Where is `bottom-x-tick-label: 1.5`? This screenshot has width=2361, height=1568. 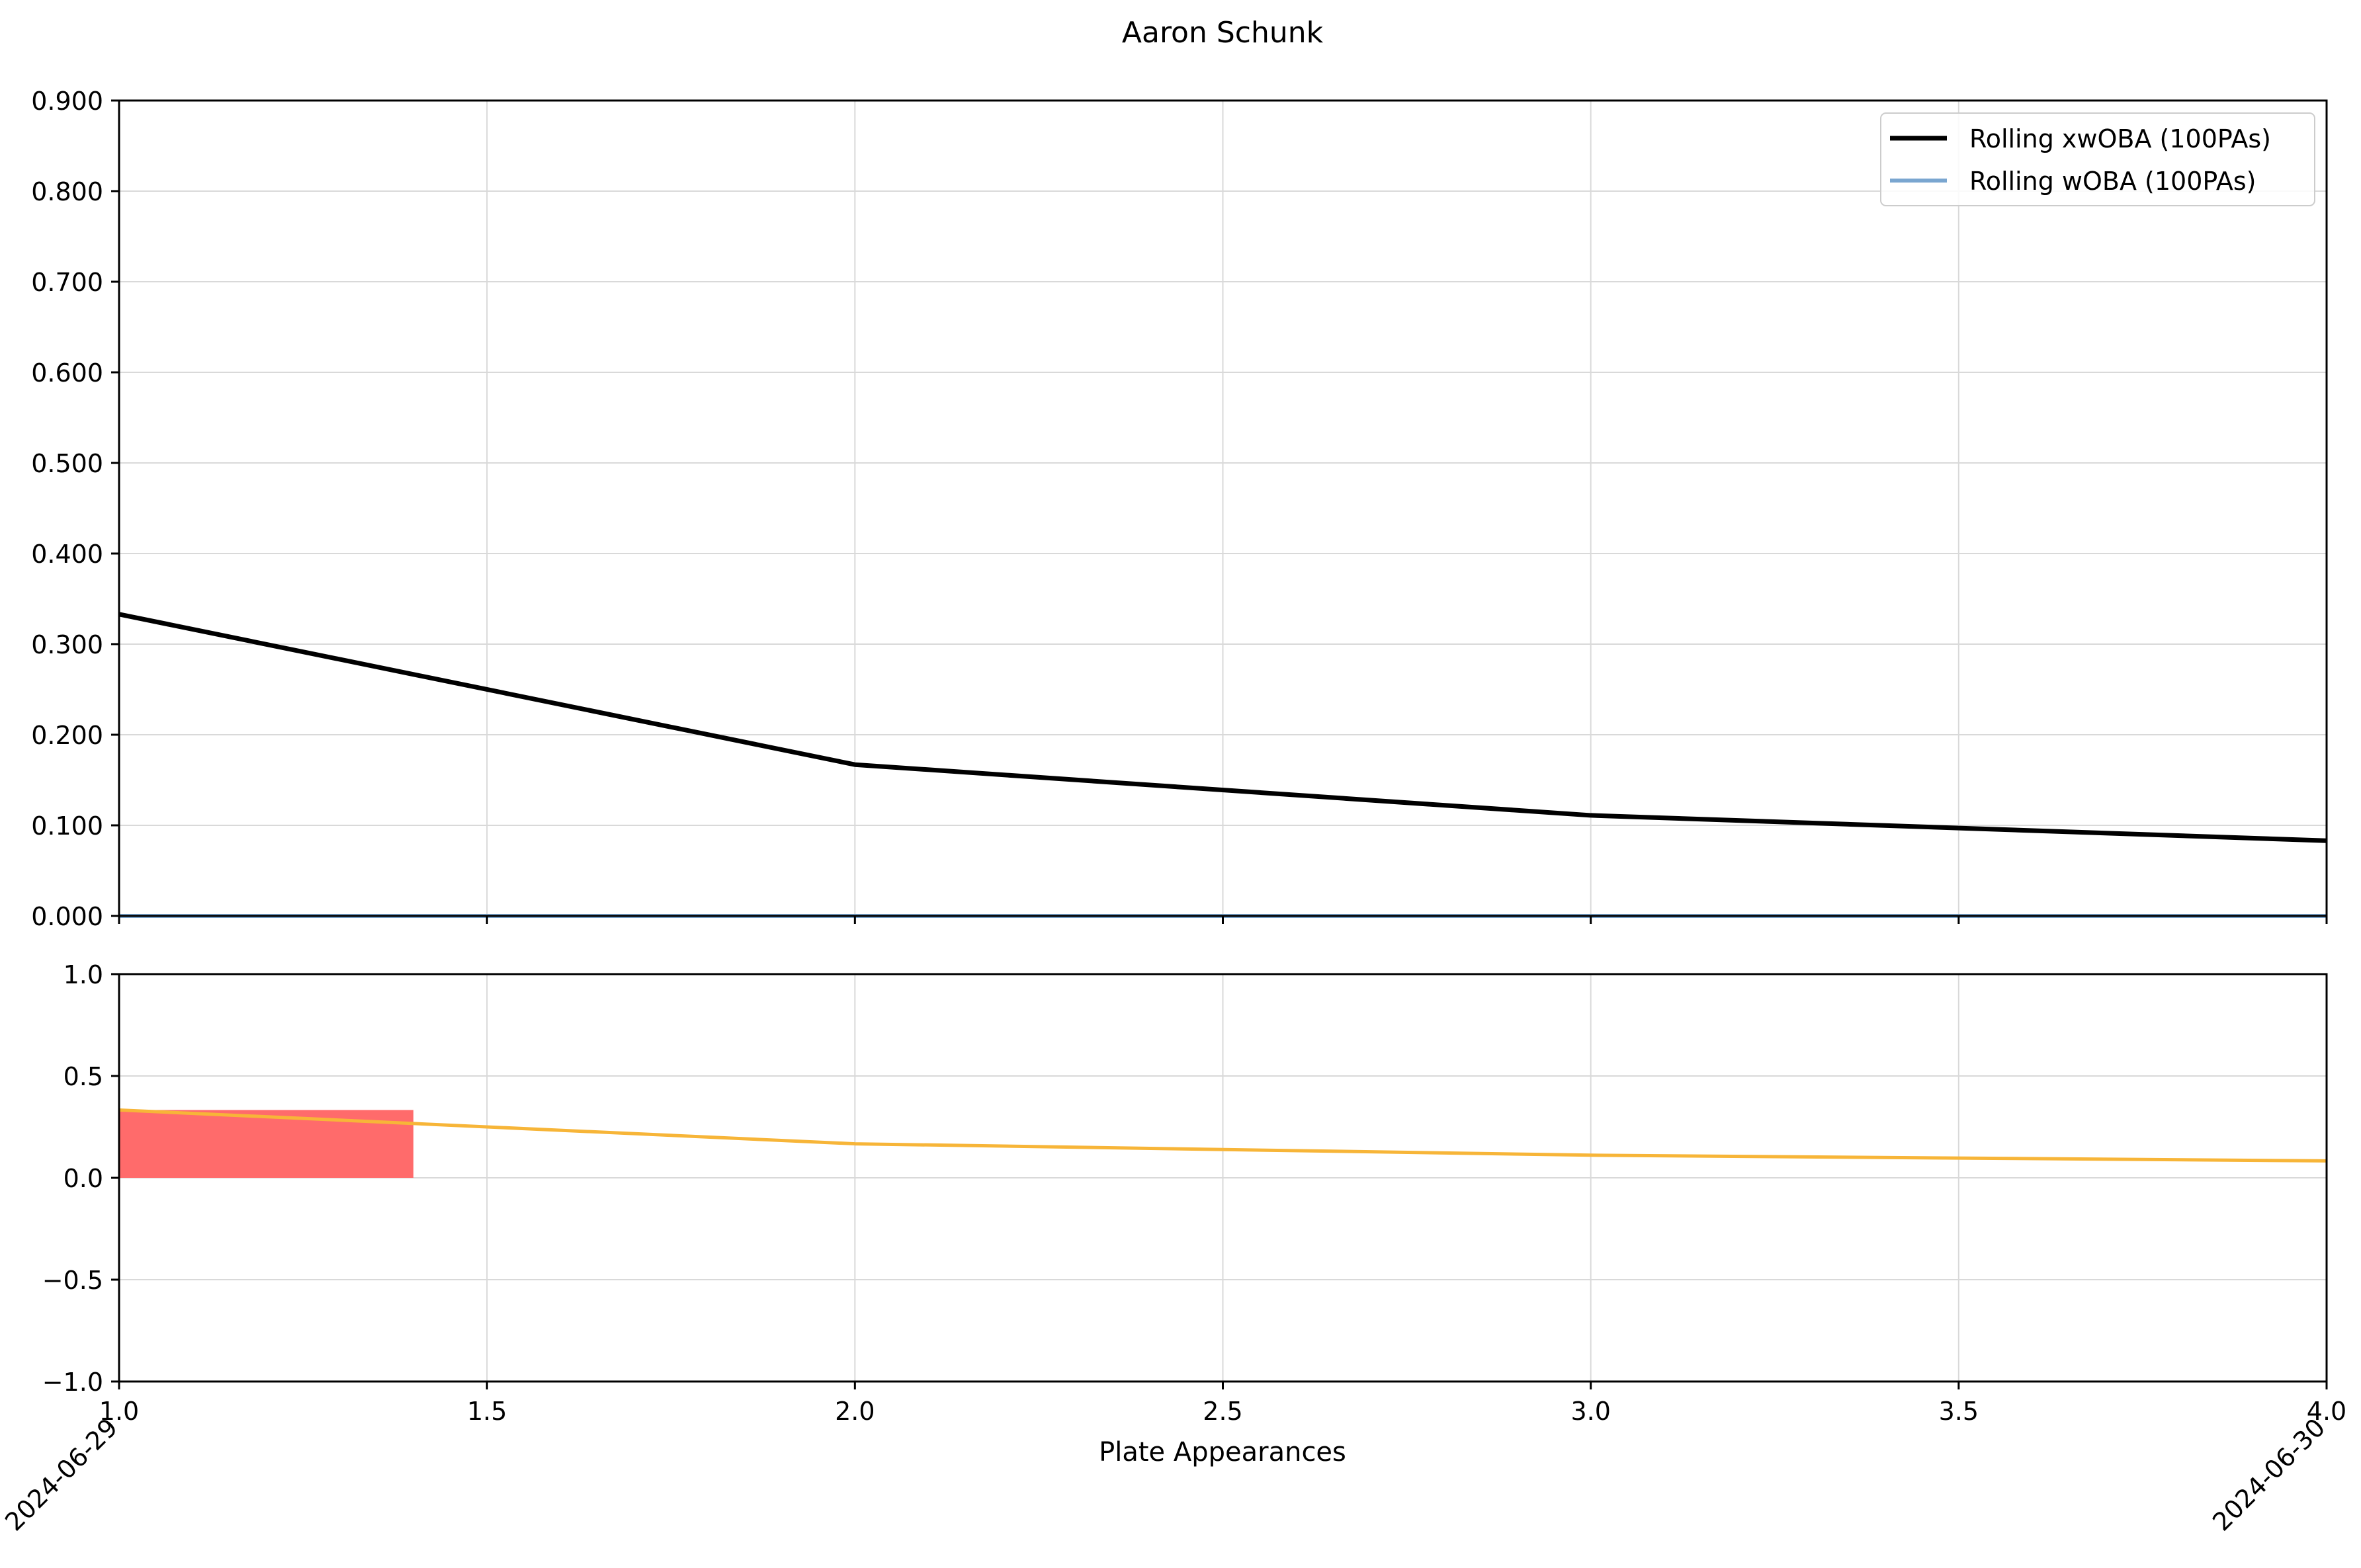
bottom-x-tick-label: 1.5 is located at coordinates (487, 1411).